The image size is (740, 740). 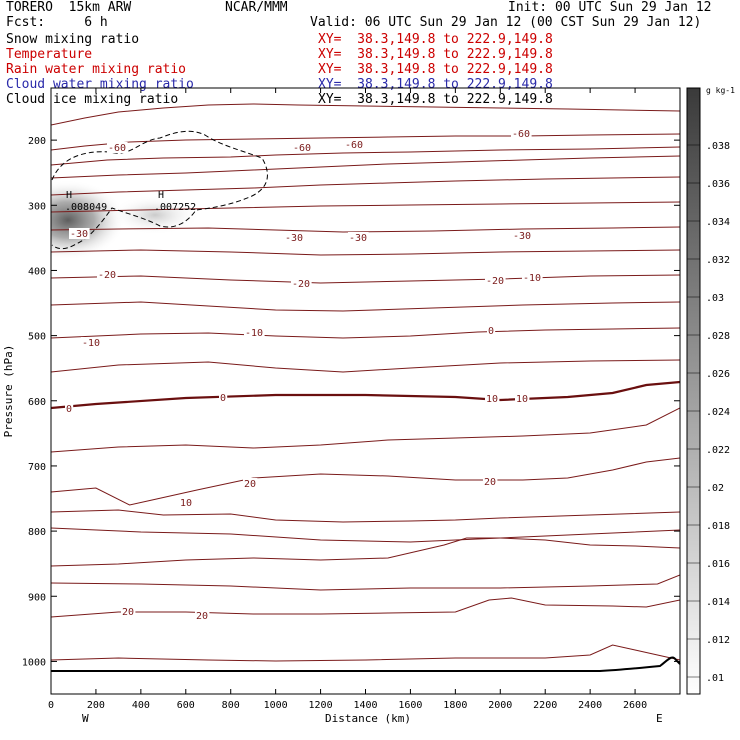 I want to click on x-tick-label: 200, so click(x=96, y=705).